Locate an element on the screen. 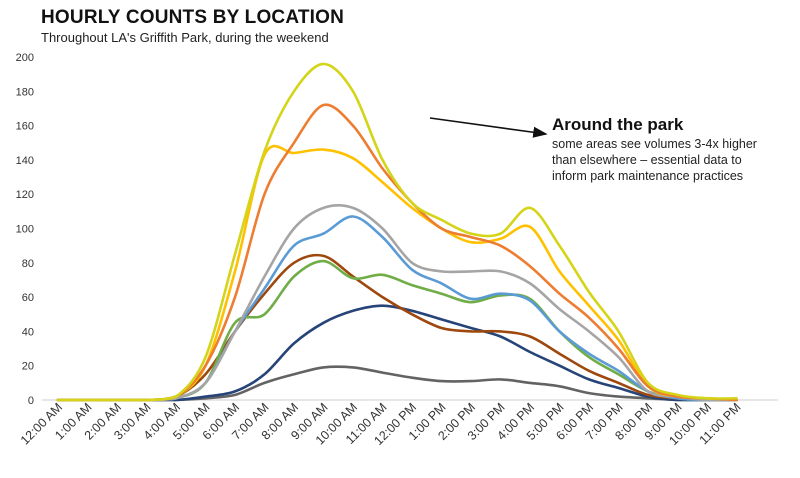 The image size is (800, 478). y-tick-label: 140 is located at coordinates (25, 161).